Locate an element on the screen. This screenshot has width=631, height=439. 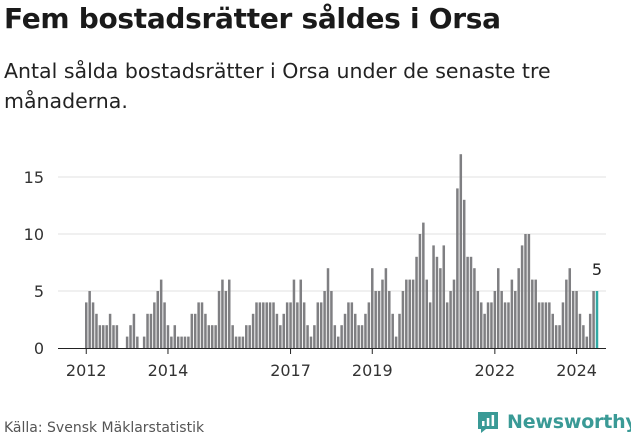
x-tick-label: 2019 is located at coordinates (372, 370).